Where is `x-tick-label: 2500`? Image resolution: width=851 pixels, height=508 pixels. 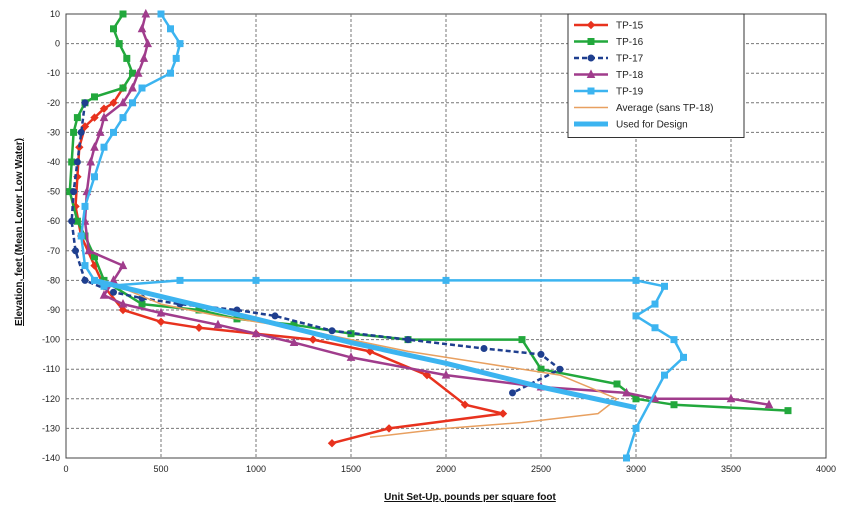
x-tick-label: 2500 is located at coordinates (541, 469).